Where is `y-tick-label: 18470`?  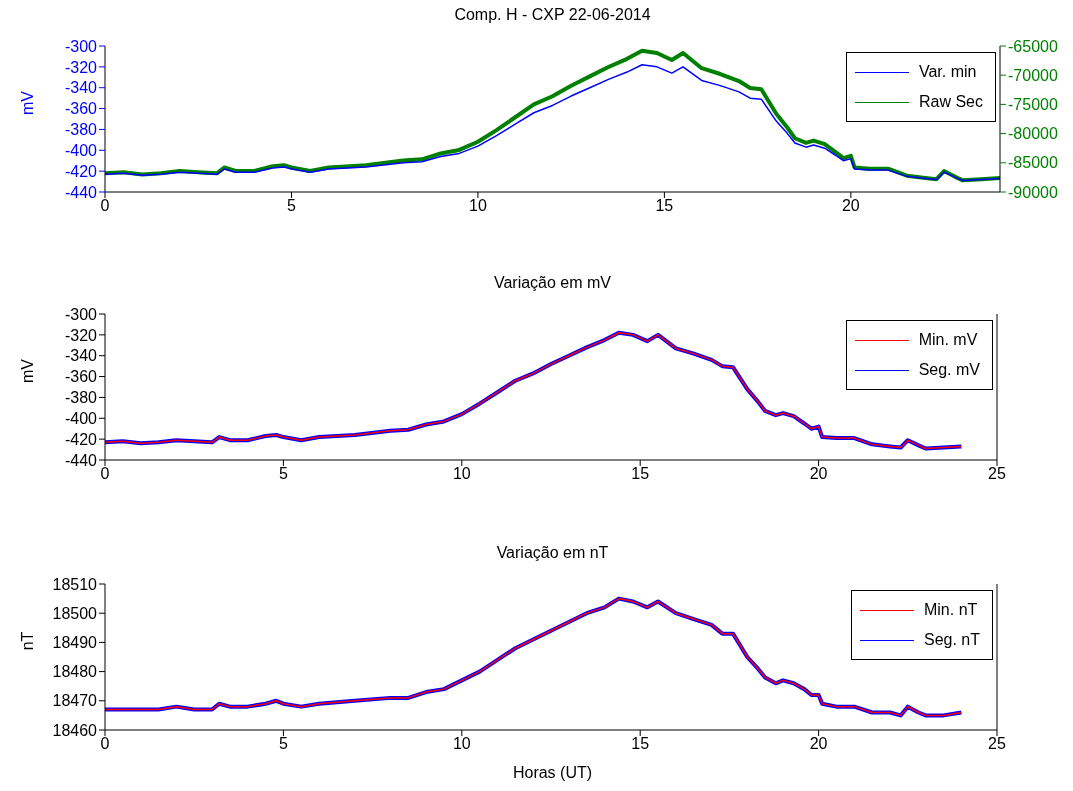
y-tick-label: 18470 is located at coordinates (75, 701).